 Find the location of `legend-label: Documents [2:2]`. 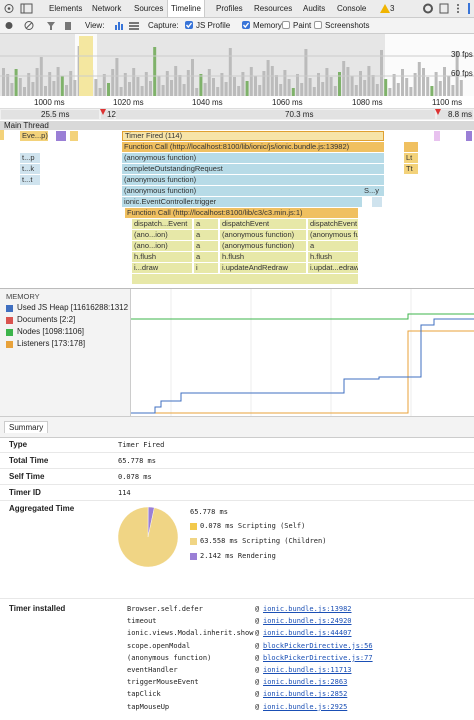

legend-label: Documents [2:2] is located at coordinates (46, 319).